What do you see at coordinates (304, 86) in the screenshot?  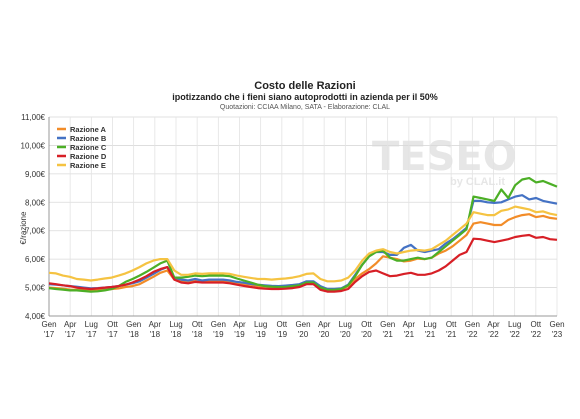 I see `chart-title: Costo delle Razioni` at bounding box center [304, 86].